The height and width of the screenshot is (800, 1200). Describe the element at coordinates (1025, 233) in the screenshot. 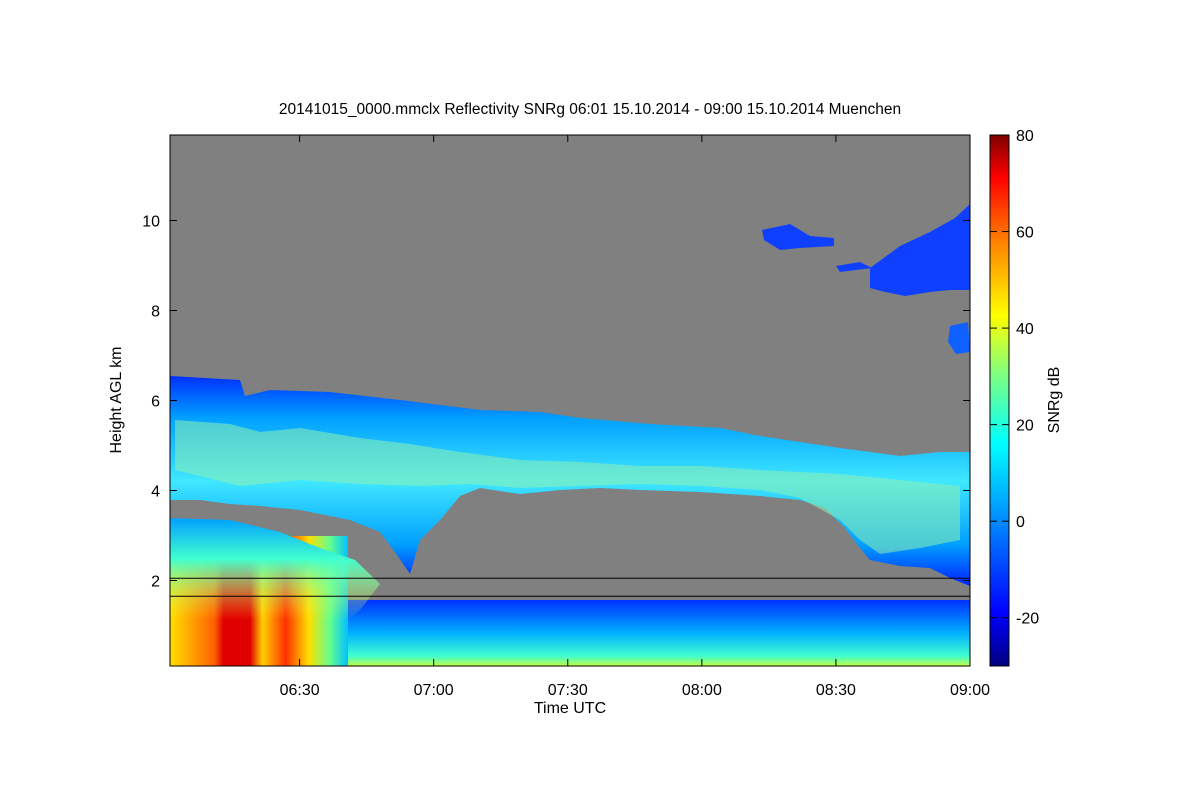

I see `colorbar-tick-label-1: 60` at that location.